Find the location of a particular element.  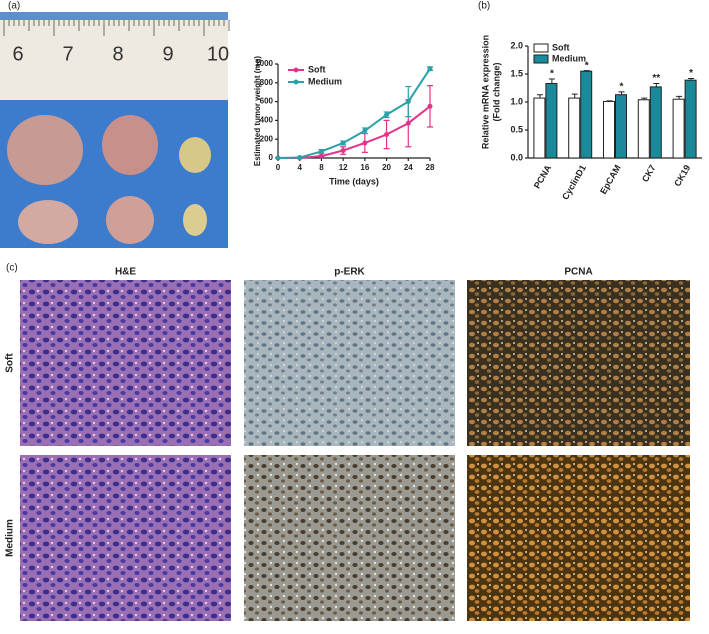

x-tick-label: PCNA is located at coordinates (543, 177).